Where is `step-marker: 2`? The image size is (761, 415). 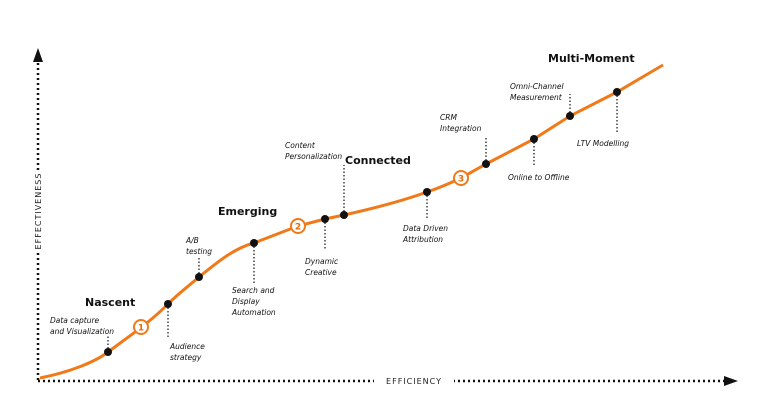 step-marker: 2 is located at coordinates (298, 226).